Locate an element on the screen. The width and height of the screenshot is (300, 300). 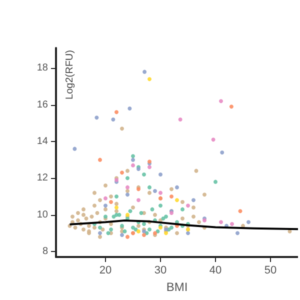
y-axis-title: Log2(RFU) is located at coordinates (70, 75).